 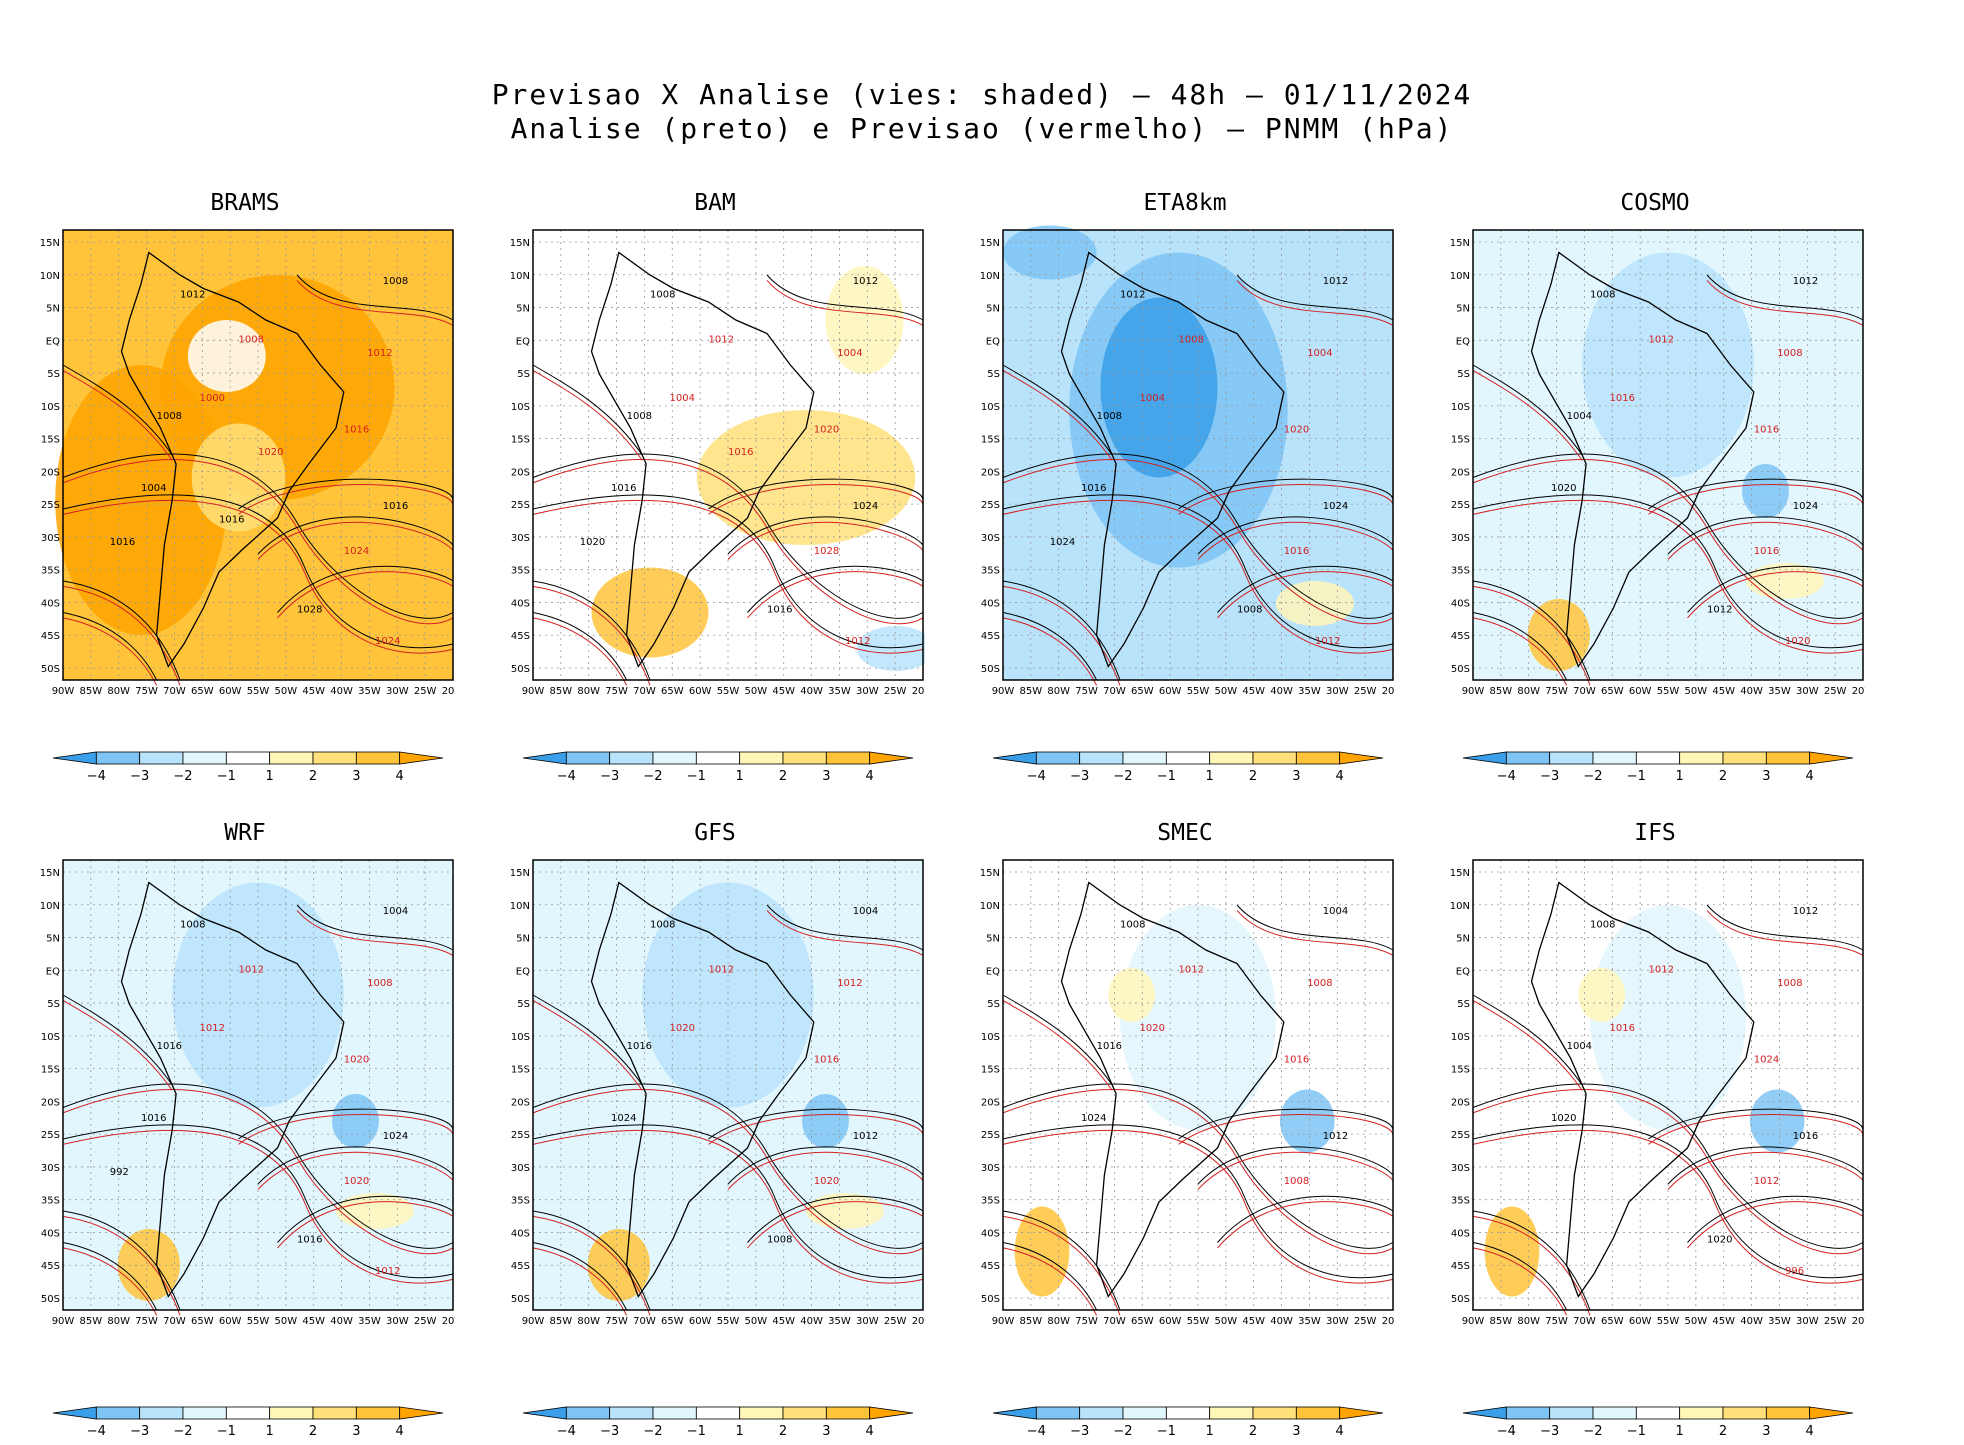 What do you see at coordinates (1253, 1321) in the screenshot?
I see `lon-label: 45W` at bounding box center [1253, 1321].